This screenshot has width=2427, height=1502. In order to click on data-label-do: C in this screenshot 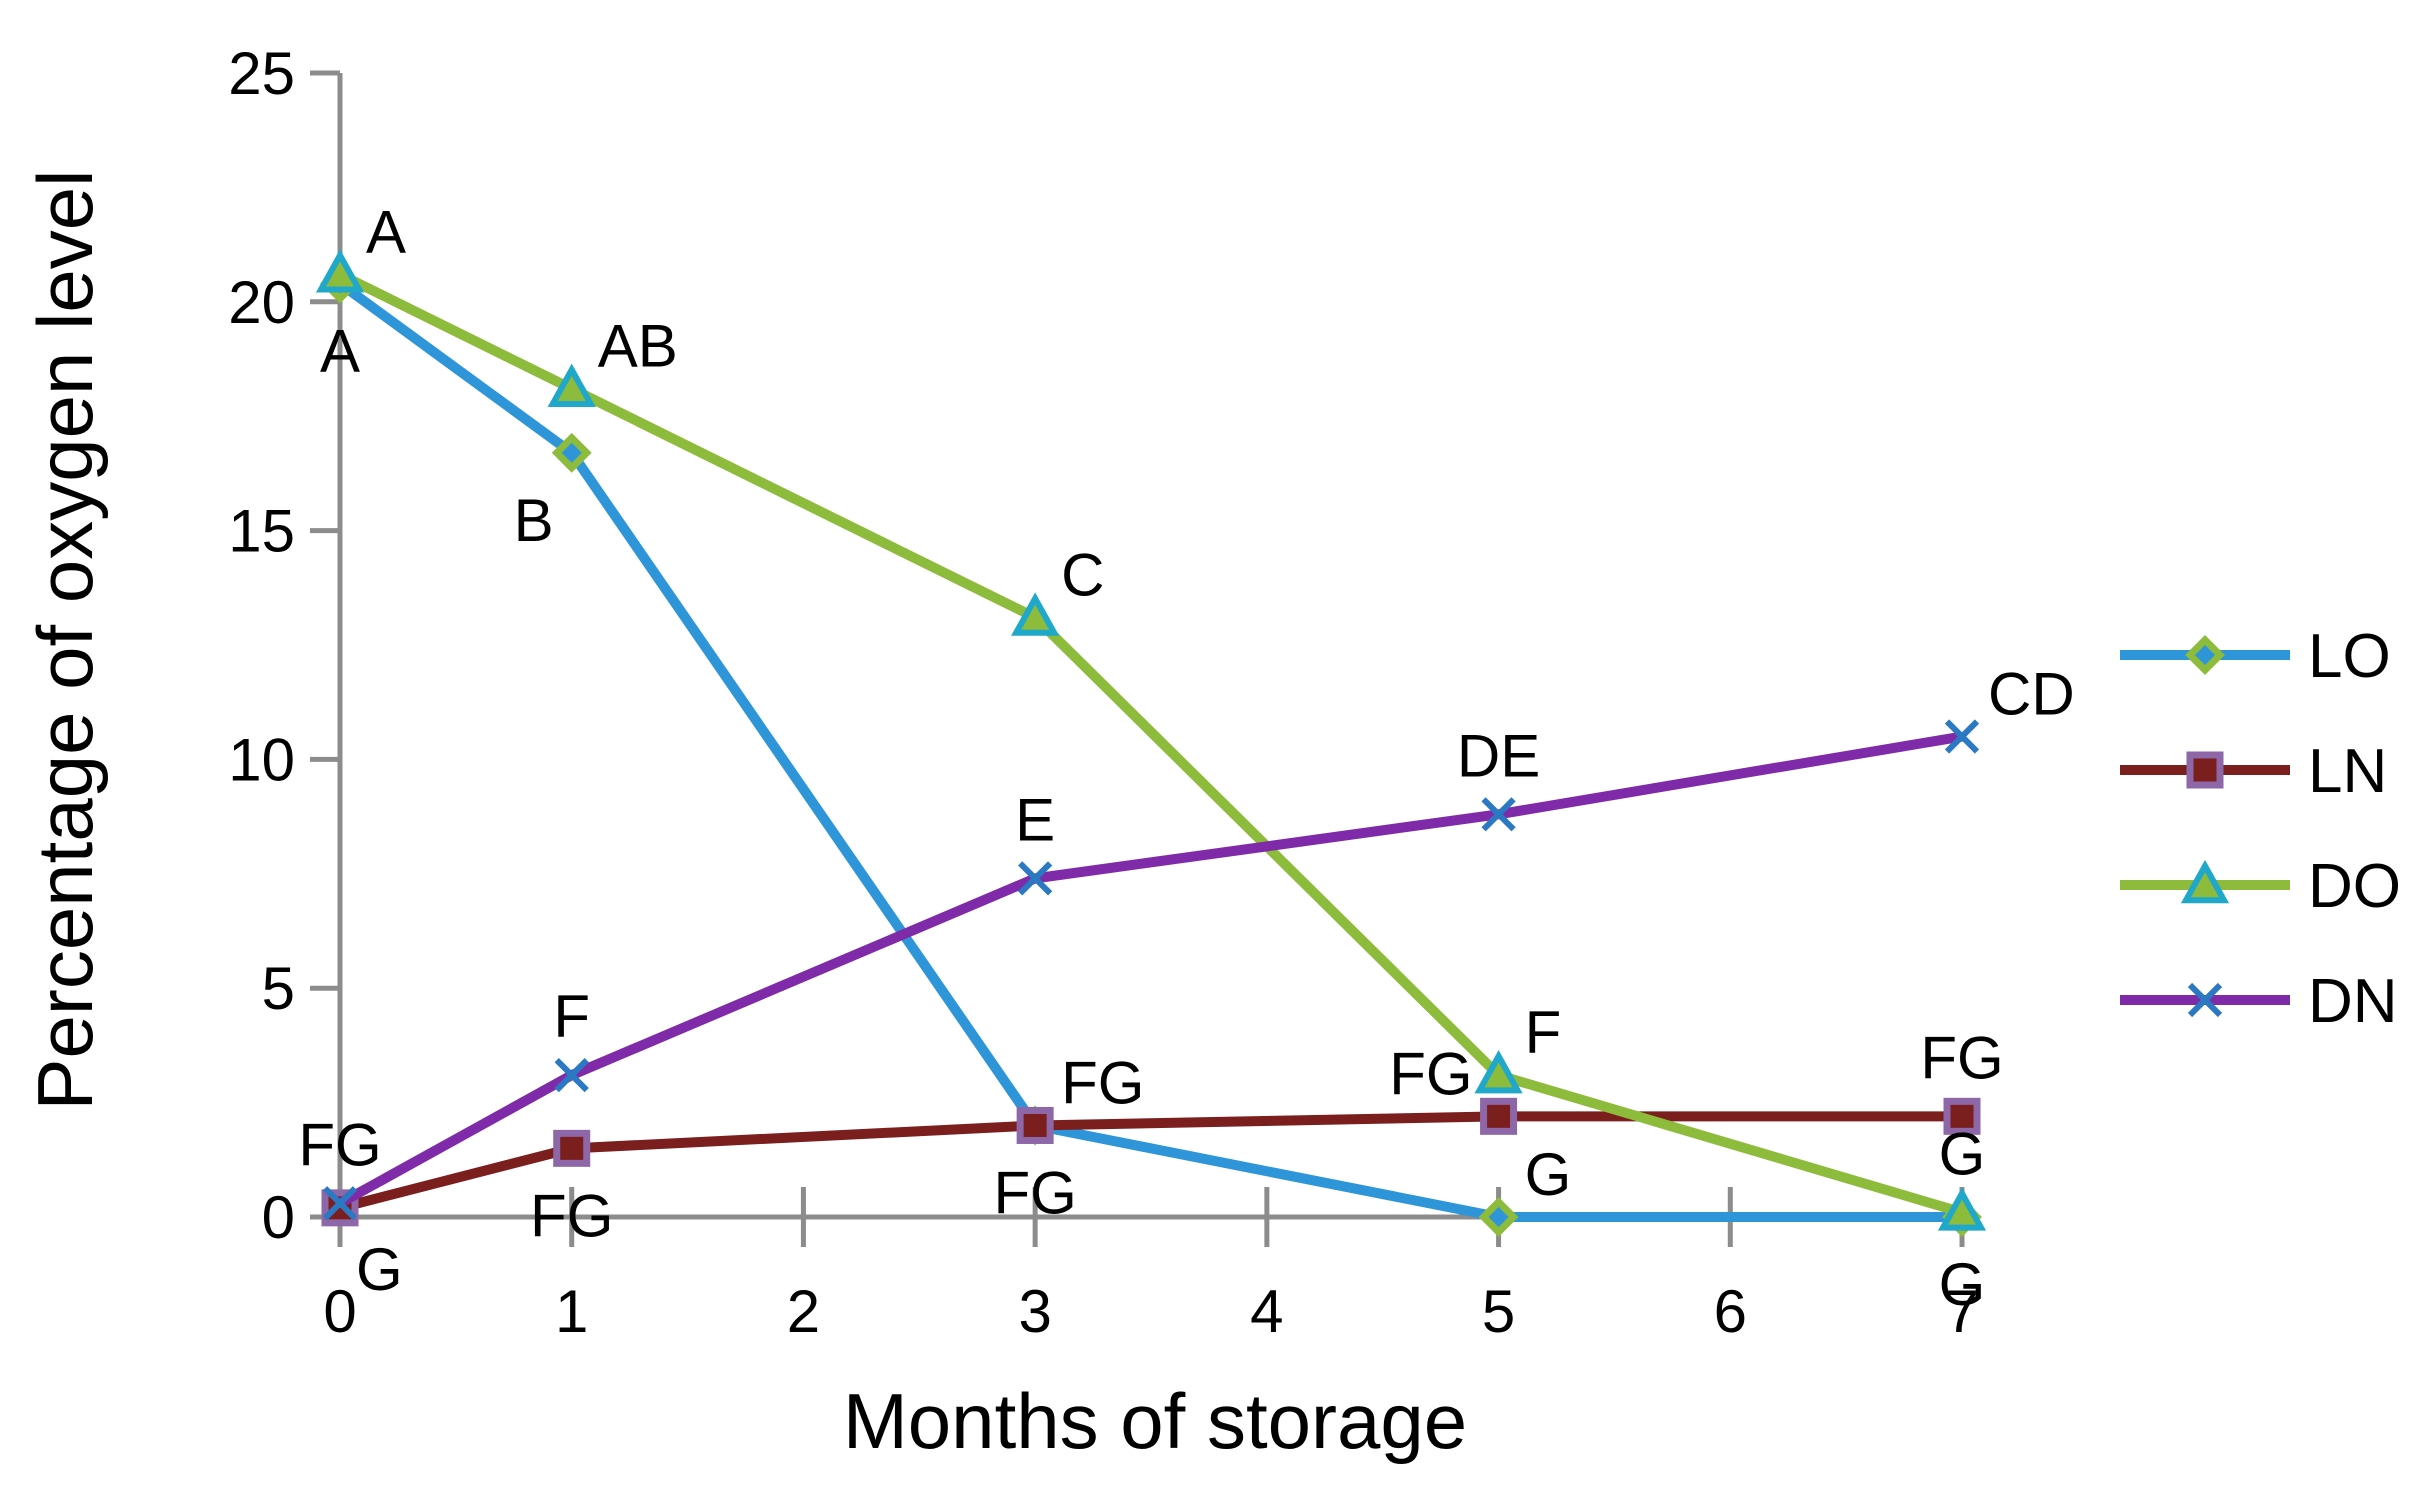, I will do `click(1082, 575)`.